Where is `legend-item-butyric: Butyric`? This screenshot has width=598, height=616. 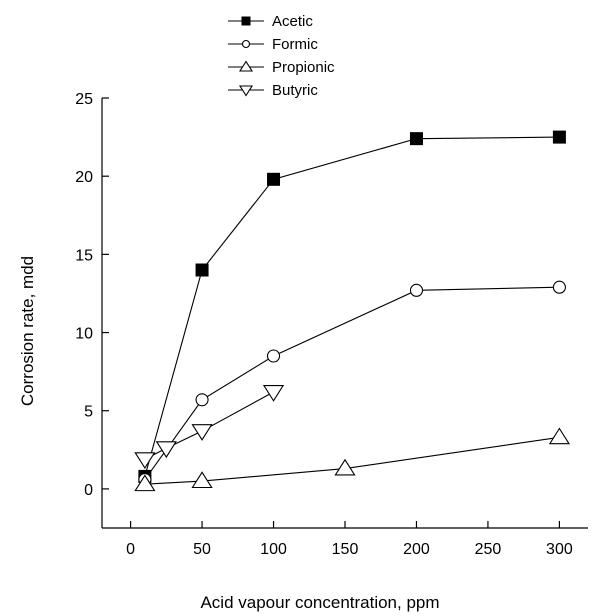 legend-item-butyric: Butyric is located at coordinates (273, 90).